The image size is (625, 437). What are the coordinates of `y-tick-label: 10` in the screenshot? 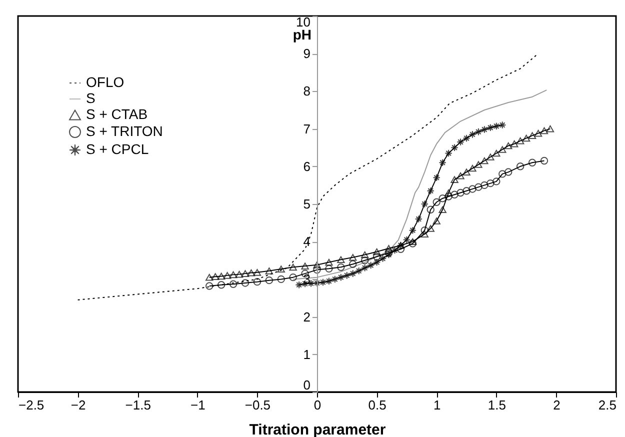 It's located at (303, 22).